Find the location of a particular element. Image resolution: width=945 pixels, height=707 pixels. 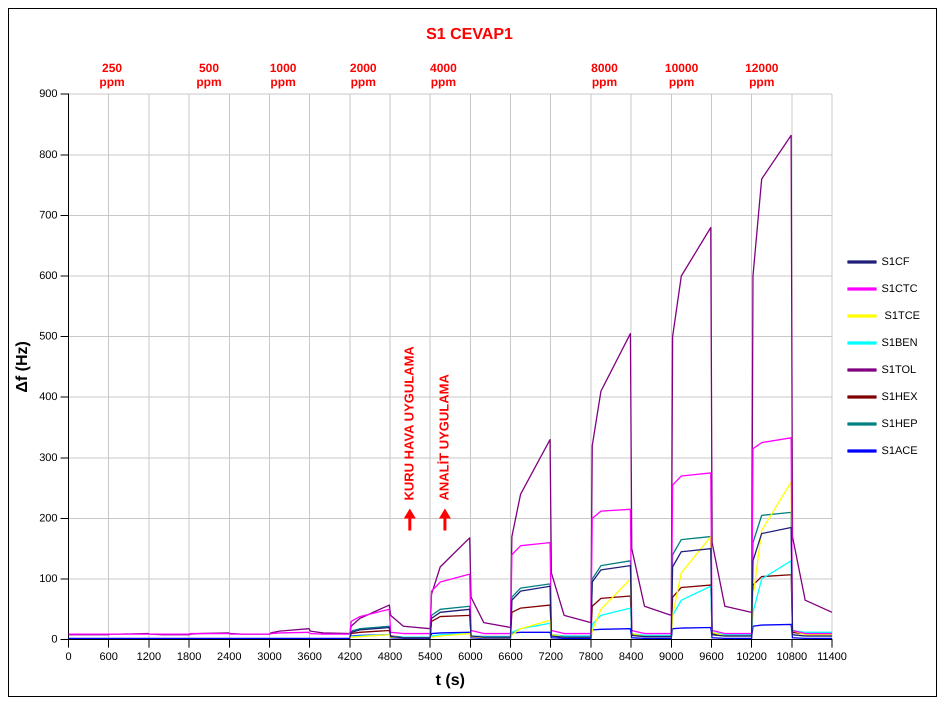

text: 1000 ppm is located at coordinates (283, 75).